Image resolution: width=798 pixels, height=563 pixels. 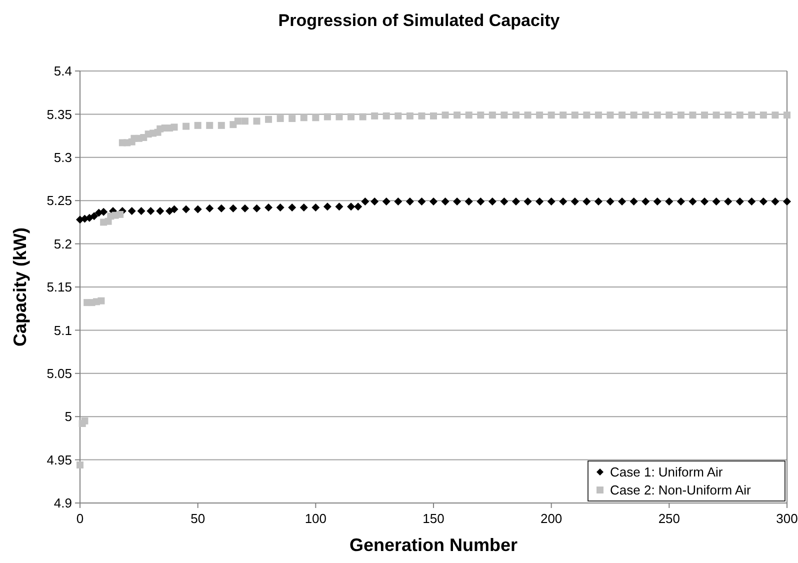 I want to click on y-tick-label: 5.25, so click(x=59, y=200).